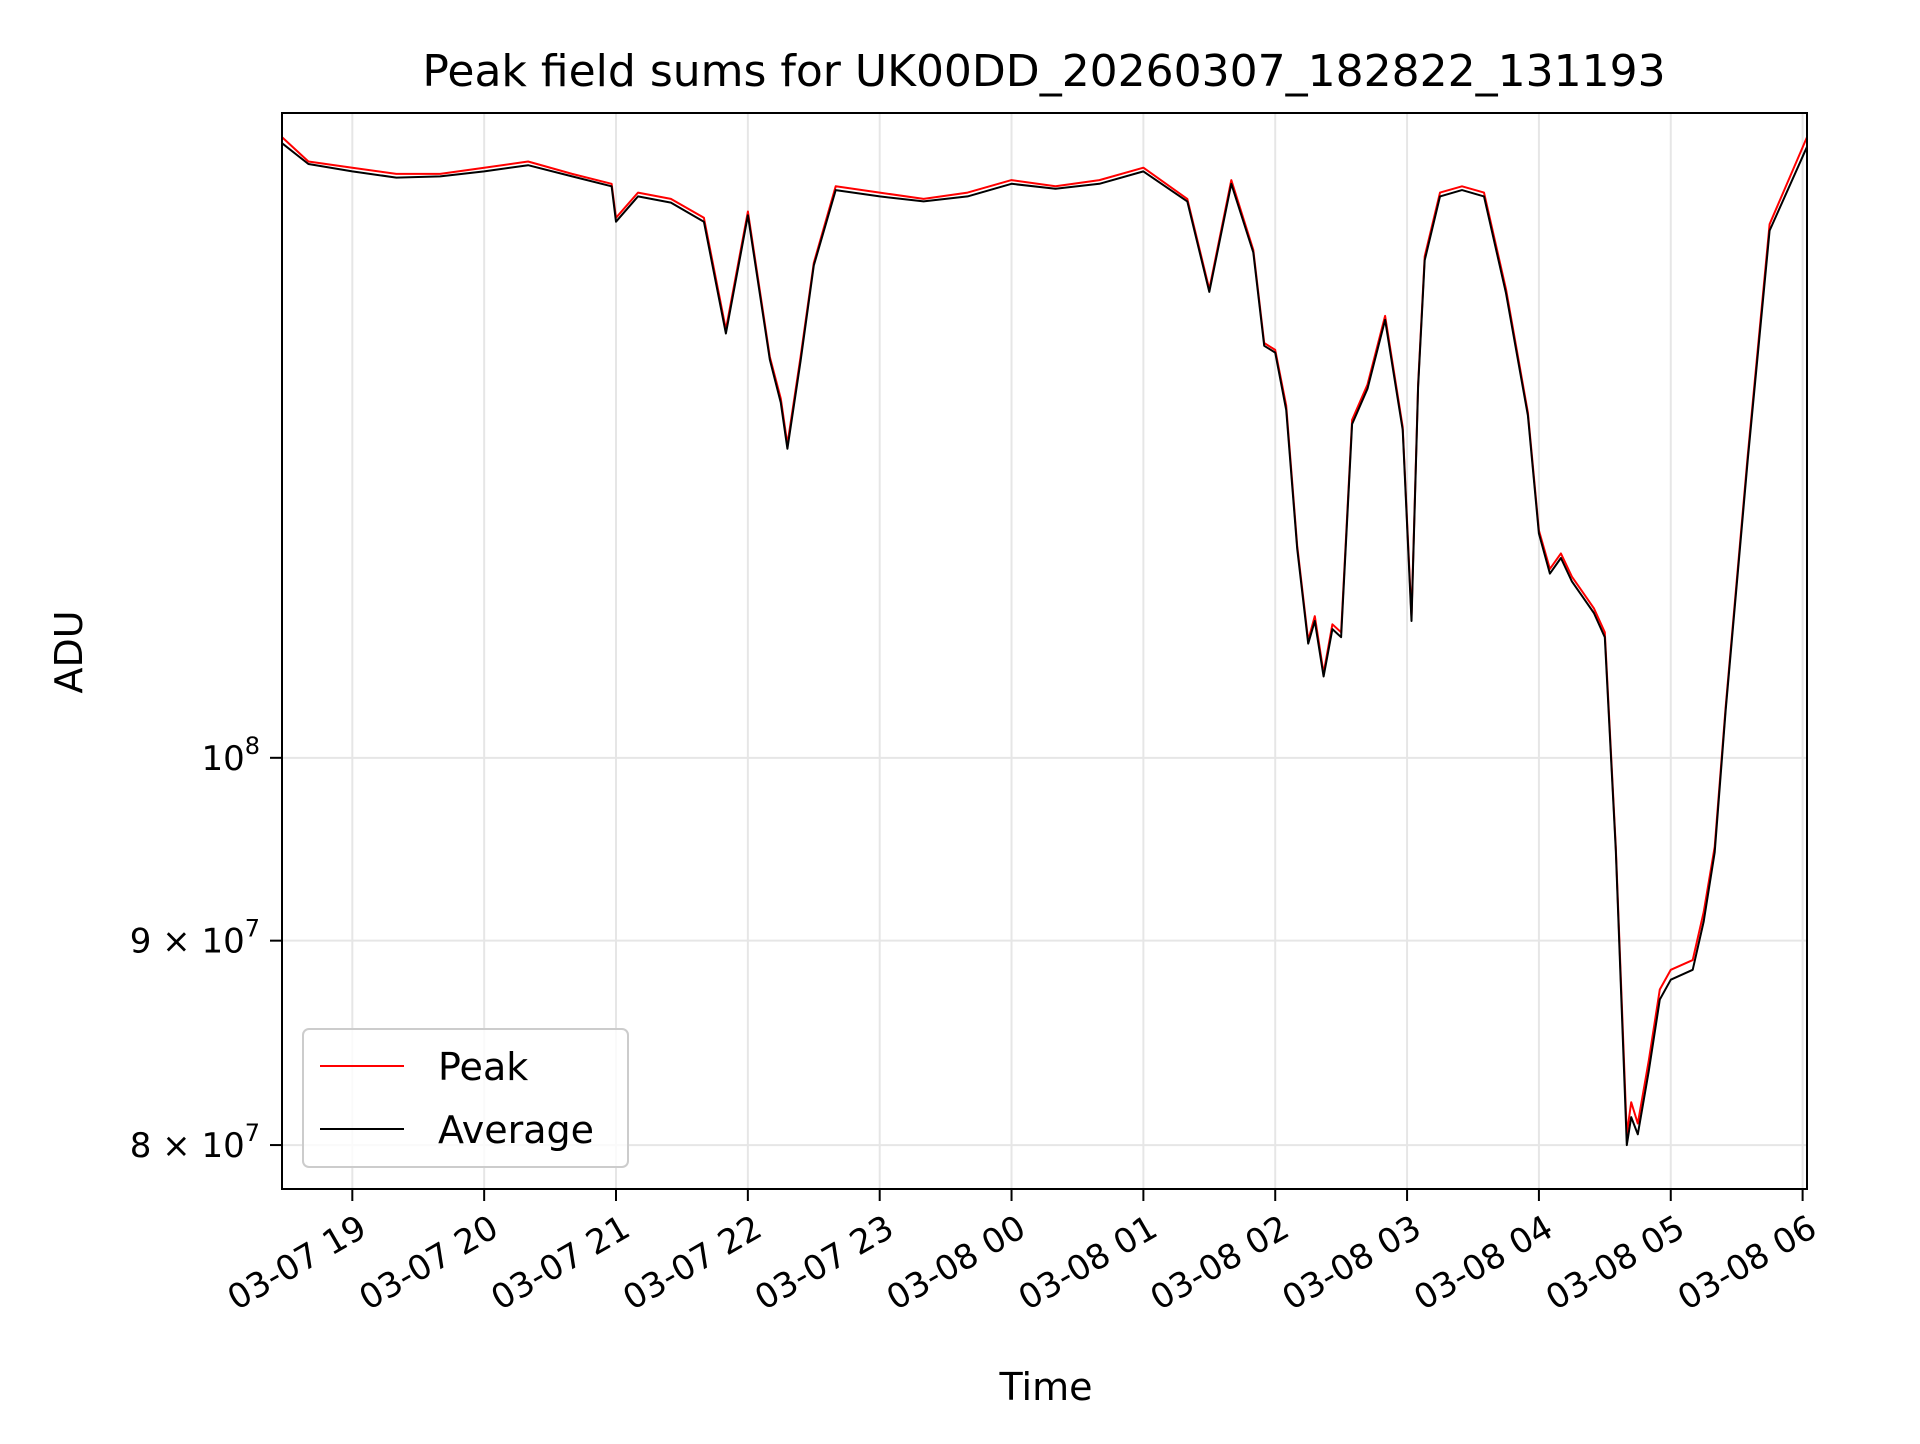 The height and width of the screenshot is (1444, 1920). I want to click on legend: Peak Average, so click(465, 1098).